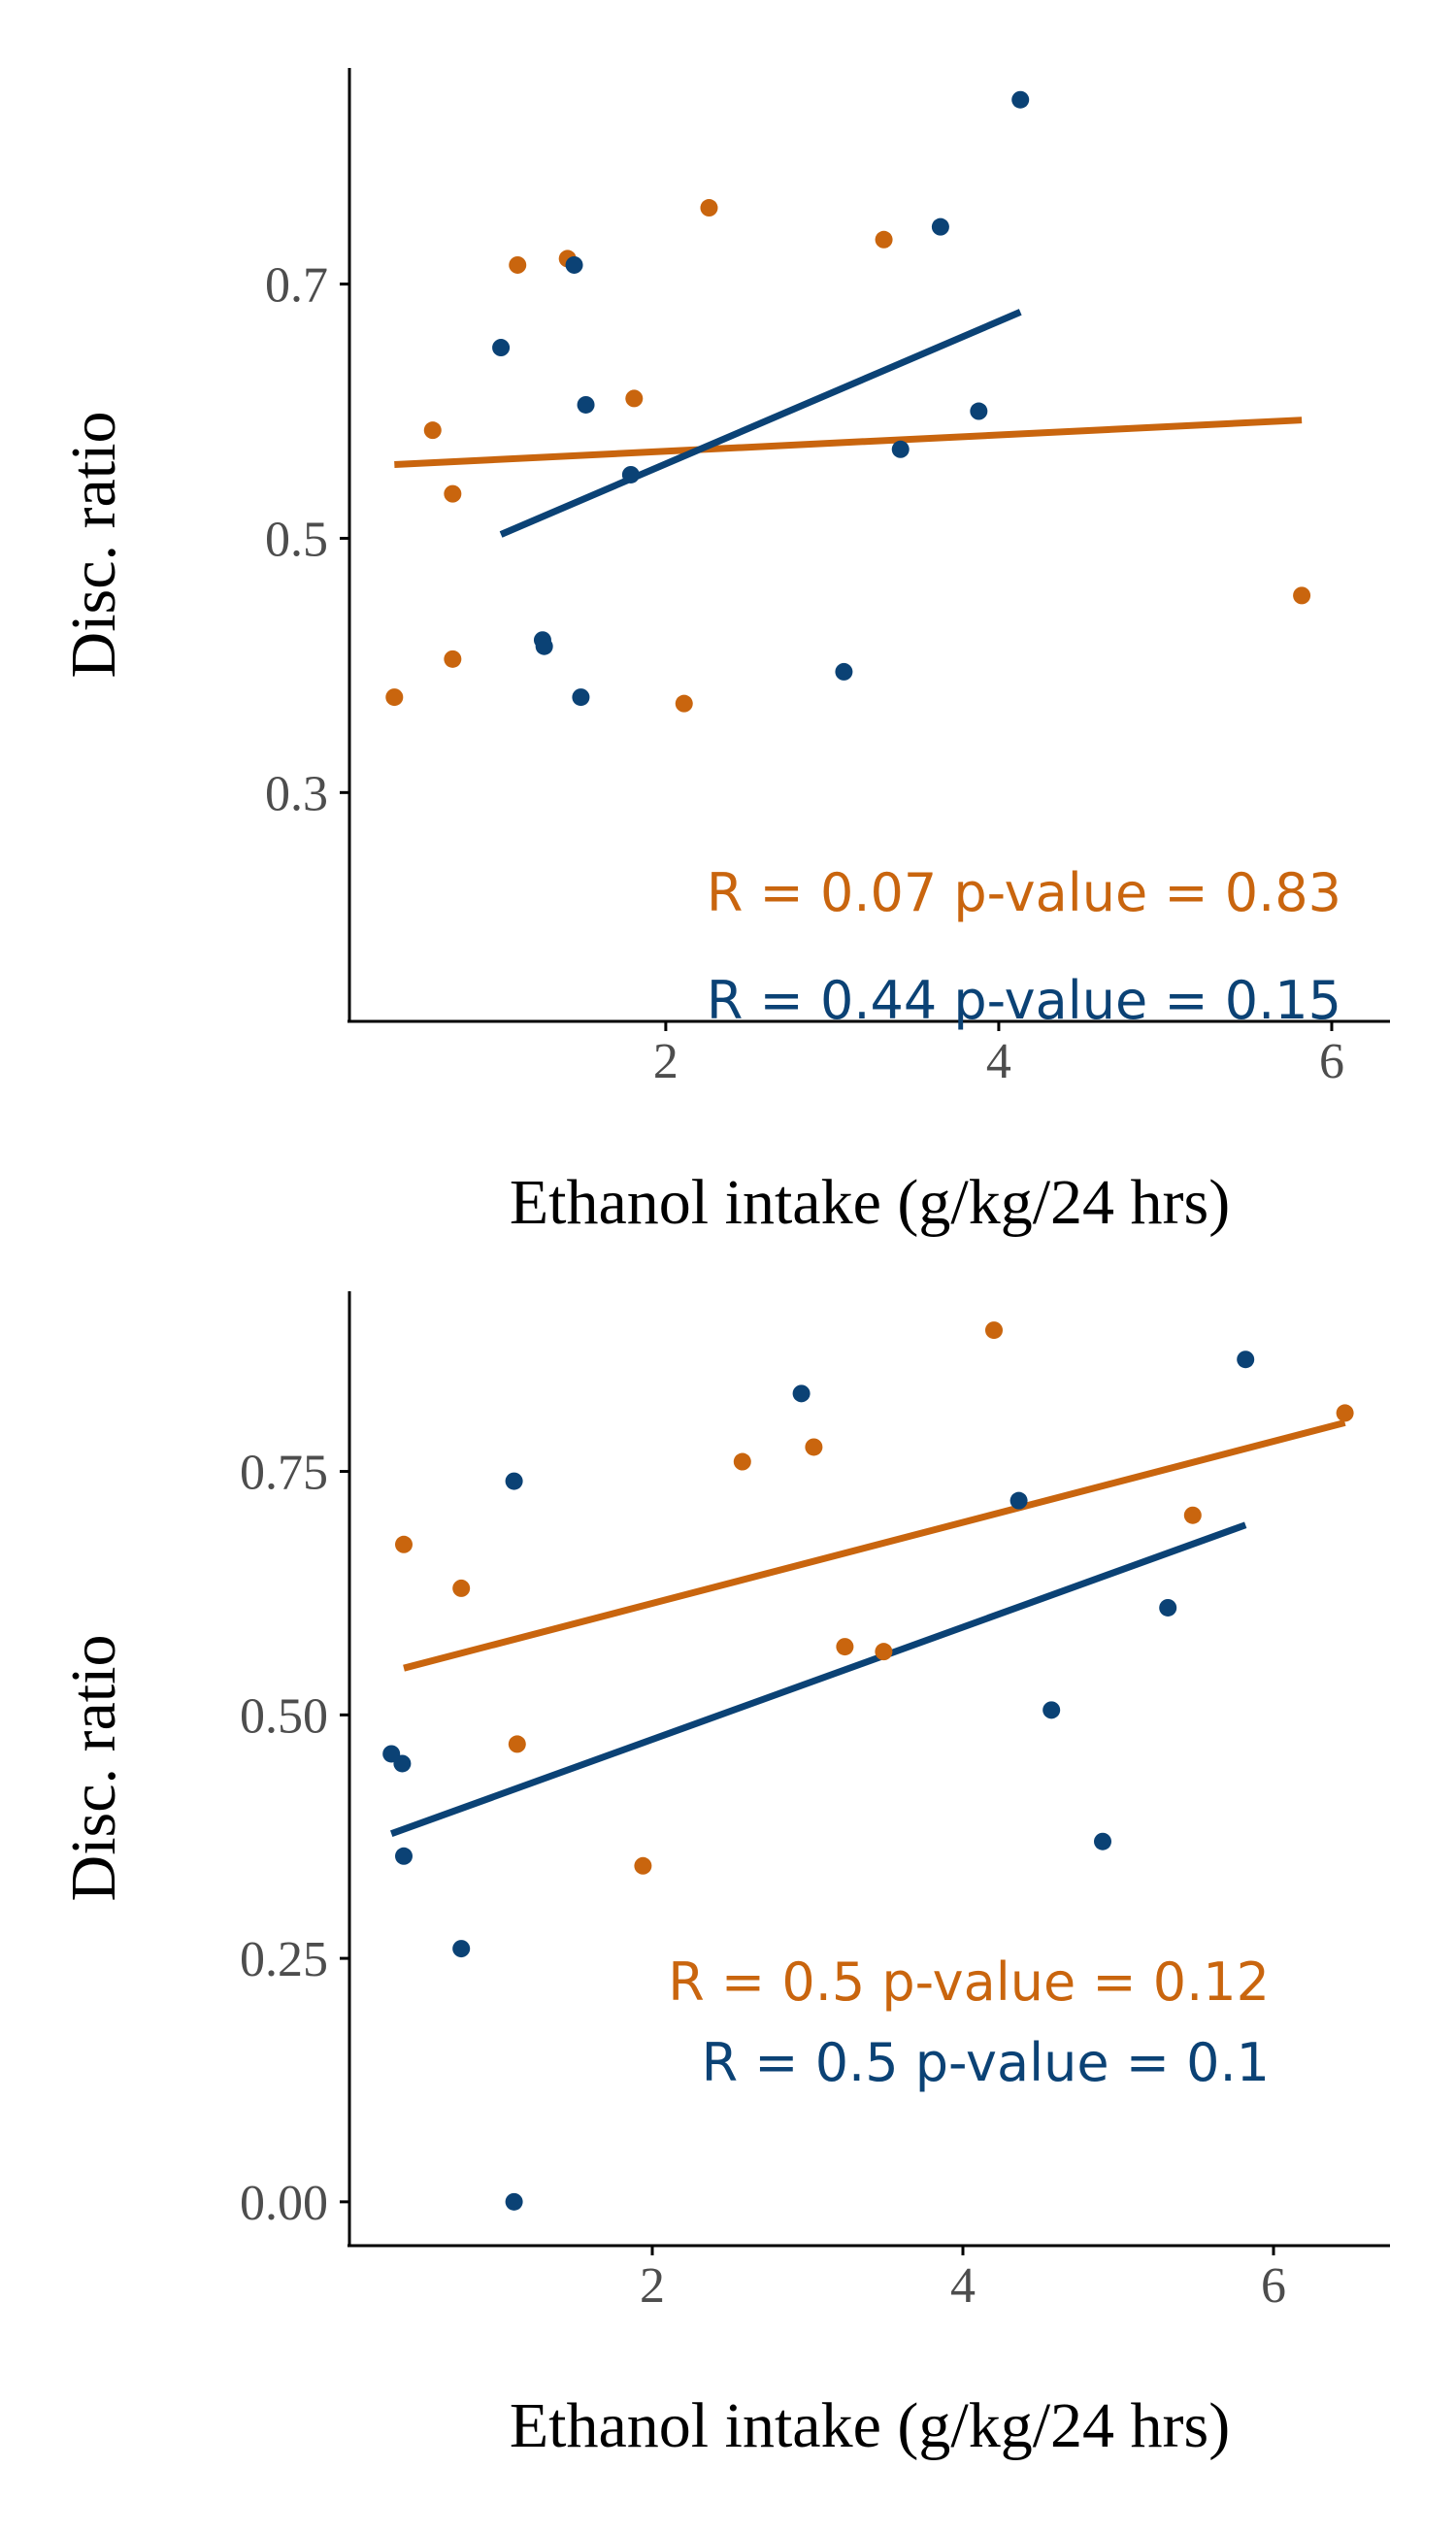 The image size is (1456, 2534). What do you see at coordinates (986, 2062) in the screenshot?
I see `annotation-blue: R = 0.5 p-value = 0.1` at bounding box center [986, 2062].